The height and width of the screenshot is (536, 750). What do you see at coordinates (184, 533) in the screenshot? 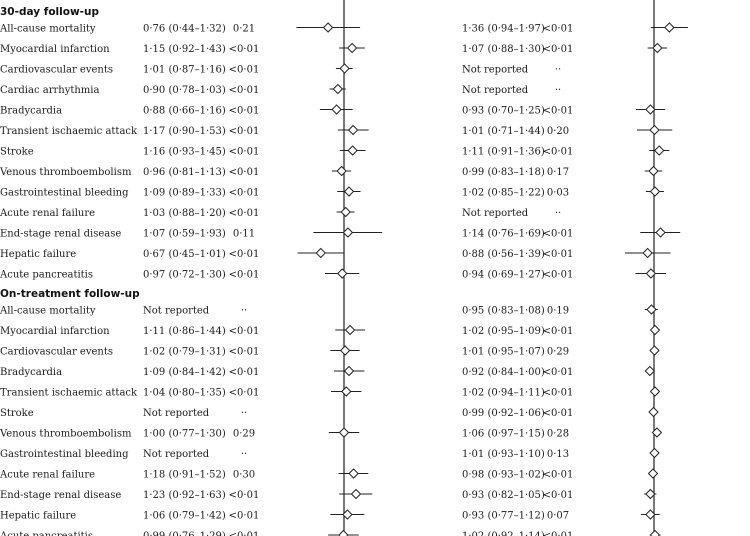
I see `estimate-ci-label: 0·99 (0·76–1·29)` at bounding box center [184, 533].